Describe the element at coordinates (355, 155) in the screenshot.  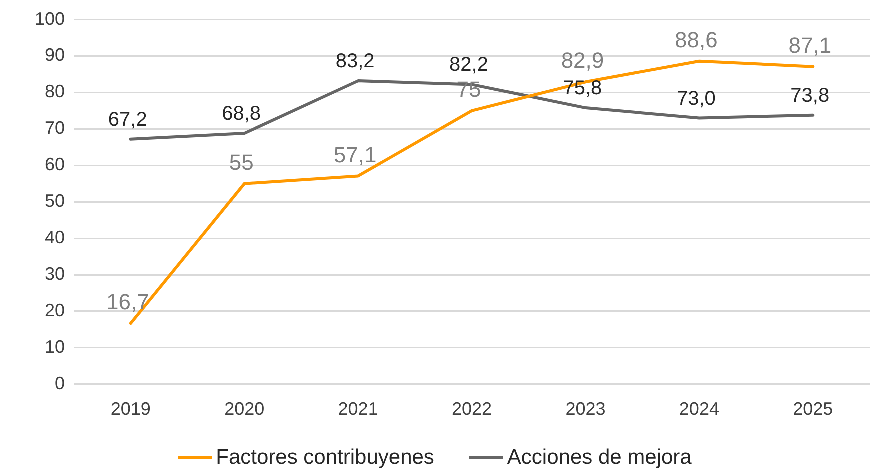
I see `data-label: 57,1` at that location.